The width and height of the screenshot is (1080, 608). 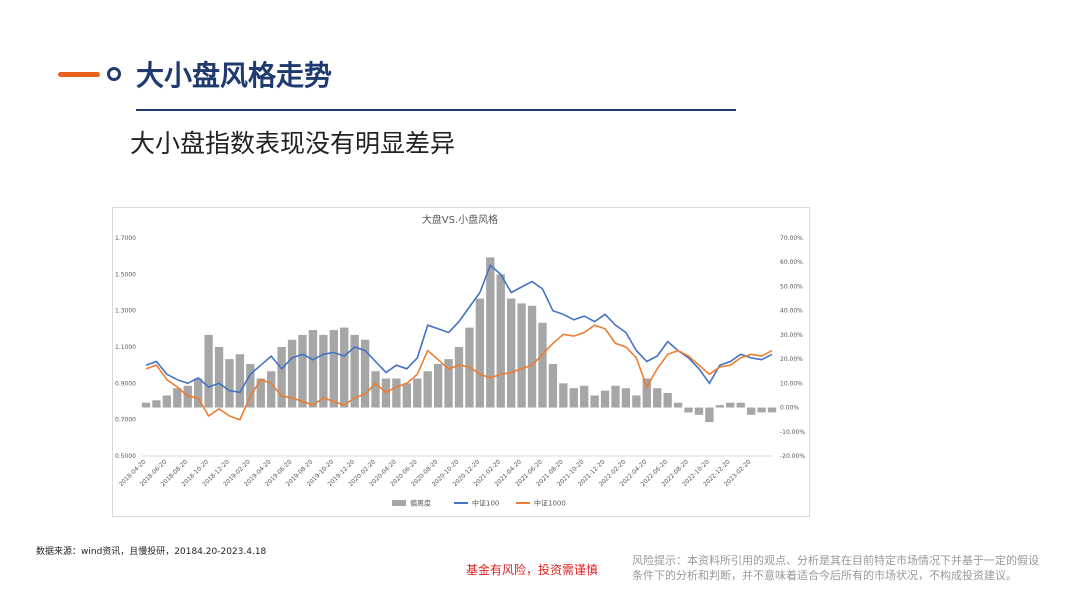 What do you see at coordinates (791, 286) in the screenshot?
I see `y2-tick-label: 50.00%` at bounding box center [791, 286].